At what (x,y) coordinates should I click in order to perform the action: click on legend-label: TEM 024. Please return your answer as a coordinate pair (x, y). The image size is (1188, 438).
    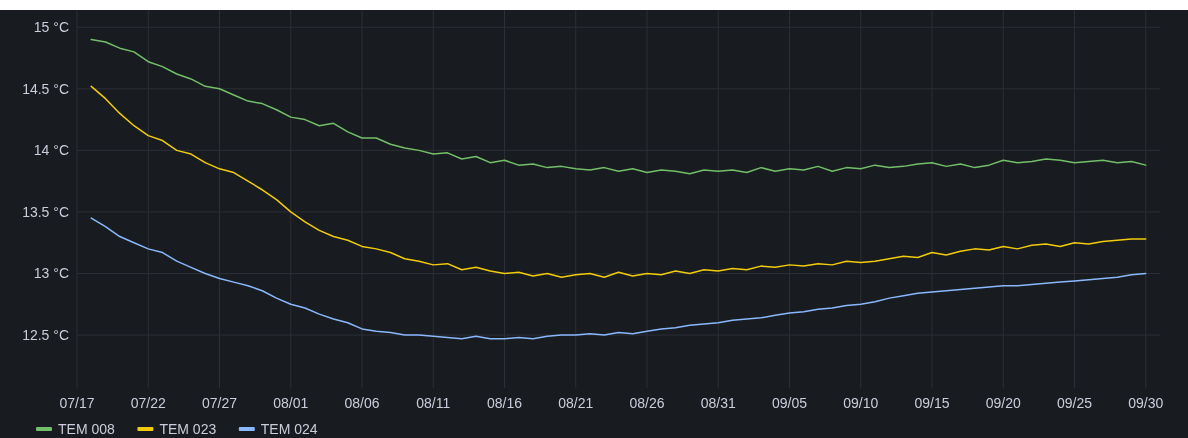
    Looking at the image, I should click on (289, 429).